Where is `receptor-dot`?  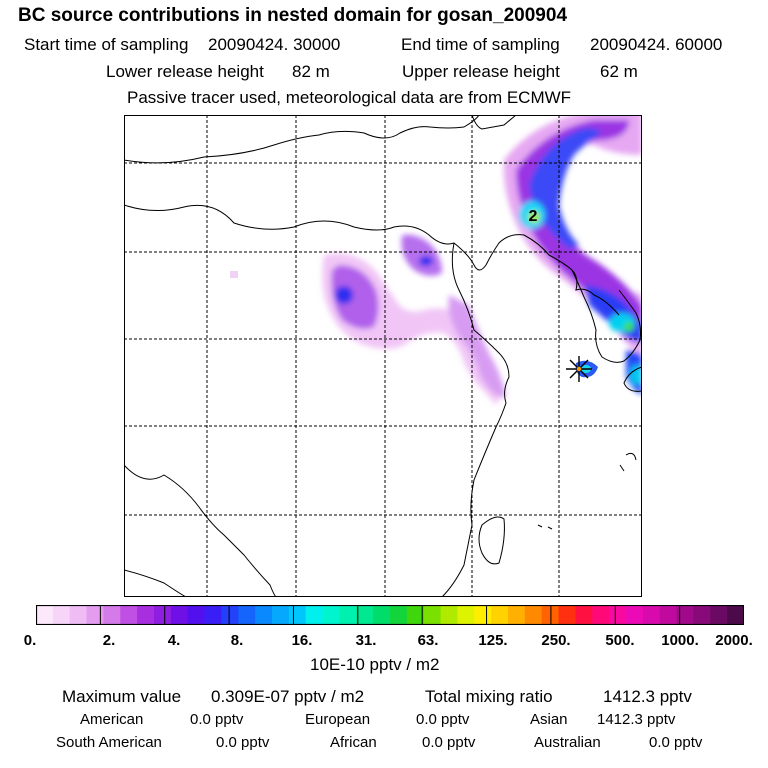 receptor-dot is located at coordinates (579, 369).